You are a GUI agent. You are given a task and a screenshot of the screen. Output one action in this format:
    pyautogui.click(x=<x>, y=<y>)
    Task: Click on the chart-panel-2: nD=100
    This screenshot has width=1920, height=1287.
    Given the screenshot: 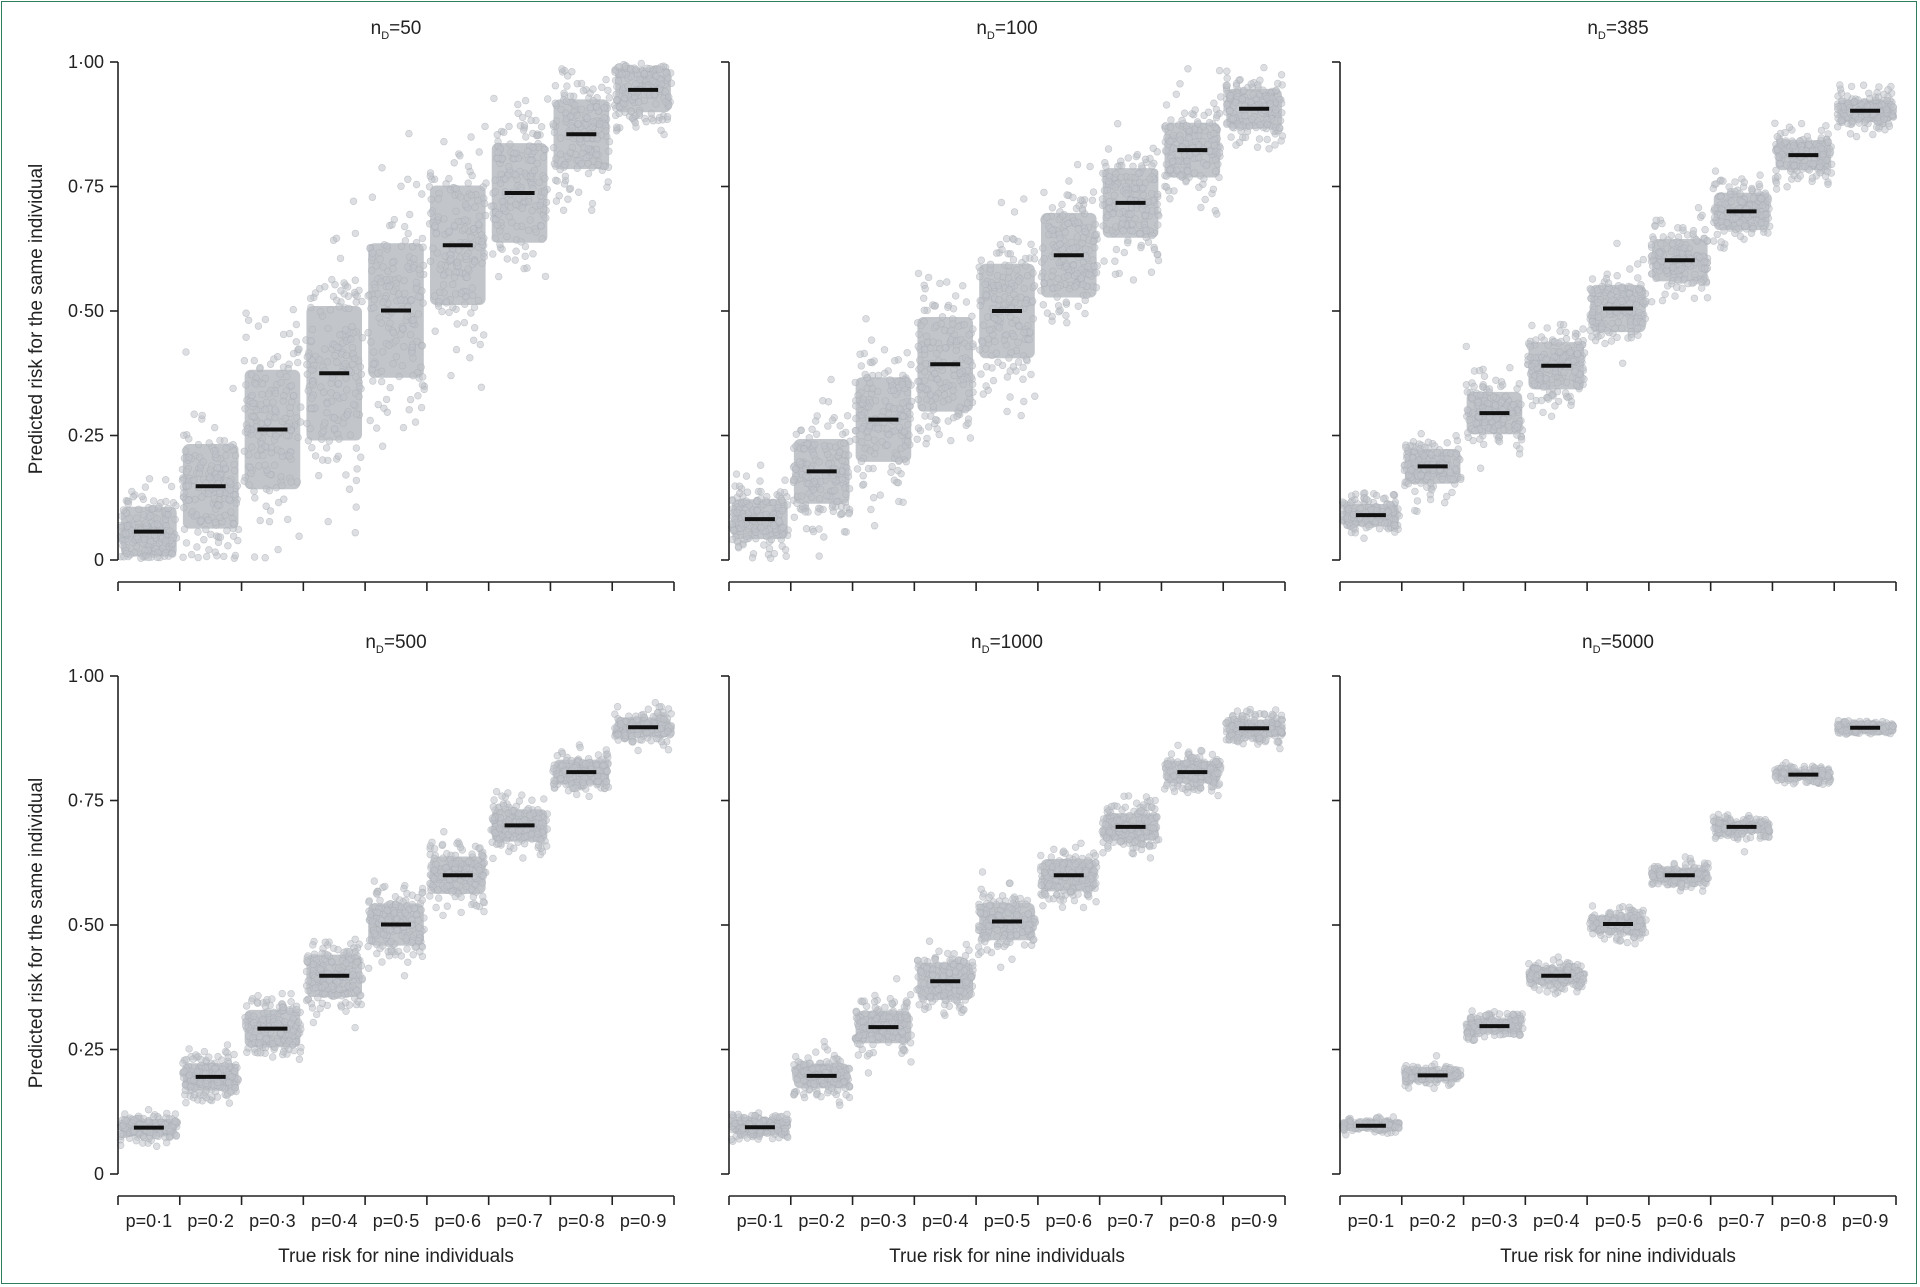 What is the action you would take?
    pyautogui.click(x=1004, y=304)
    